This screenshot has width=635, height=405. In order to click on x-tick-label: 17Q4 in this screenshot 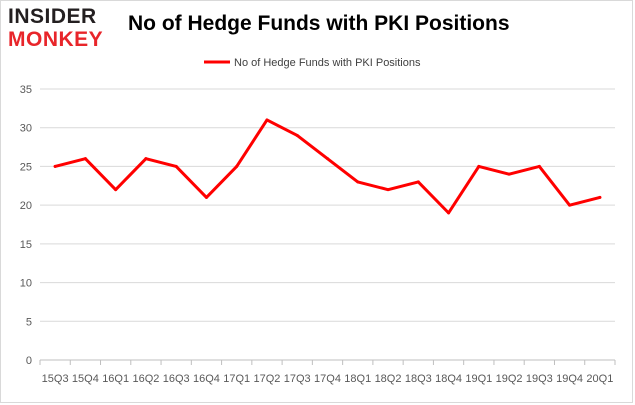, I will do `click(327, 379)`.